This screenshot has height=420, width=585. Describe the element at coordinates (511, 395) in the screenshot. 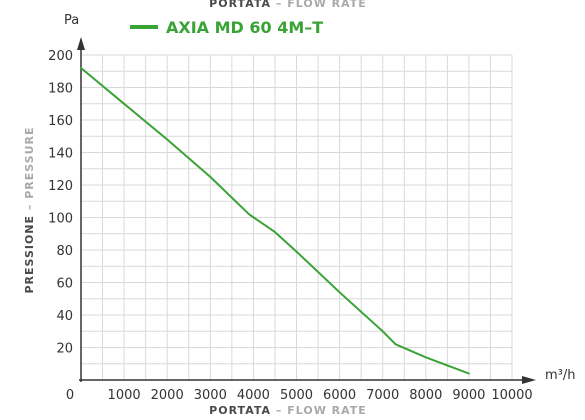

I see `x-tick-label: 10000` at that location.